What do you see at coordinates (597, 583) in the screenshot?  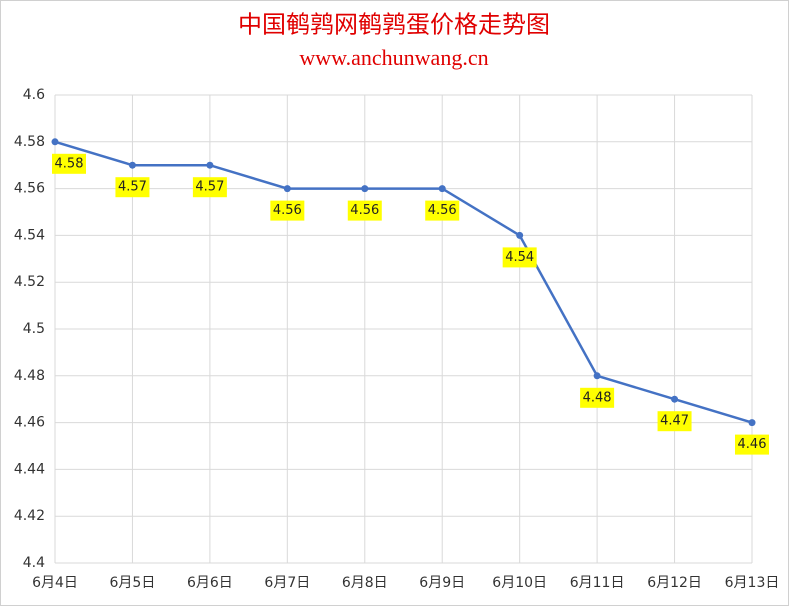 I see `x-tick-label: 6月11日` at bounding box center [597, 583].